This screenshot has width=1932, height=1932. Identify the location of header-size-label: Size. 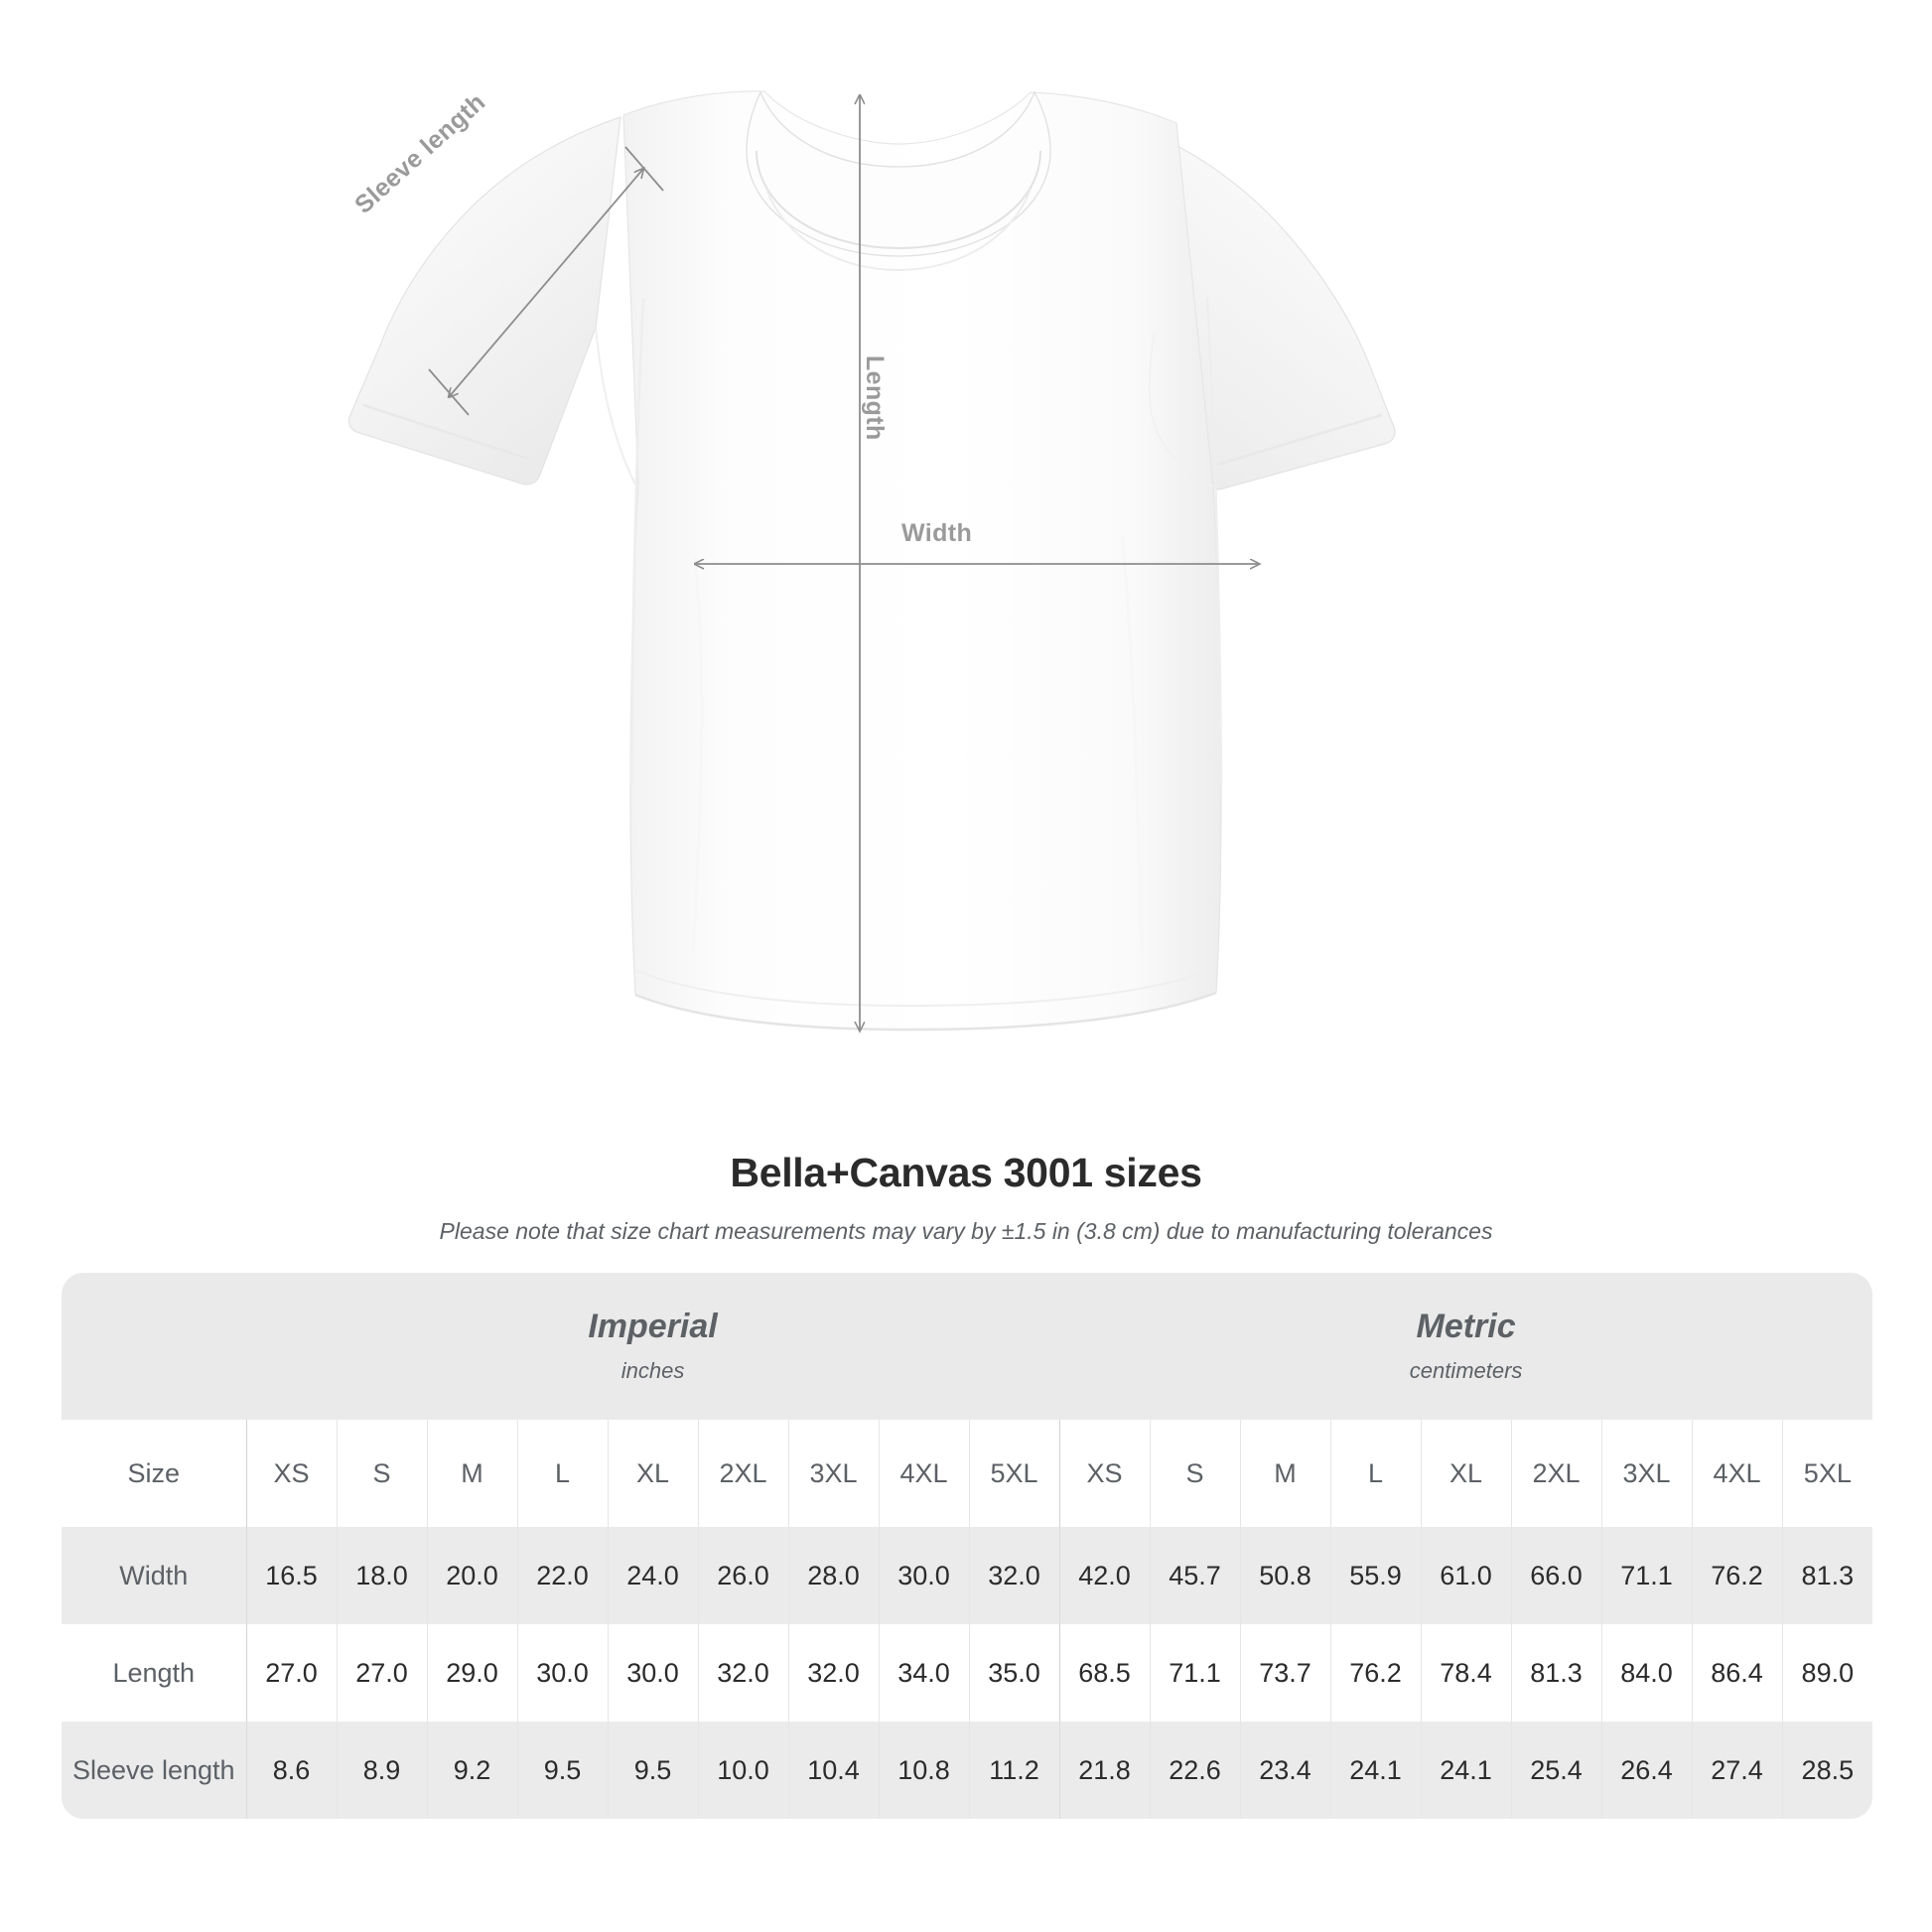
(154, 1473).